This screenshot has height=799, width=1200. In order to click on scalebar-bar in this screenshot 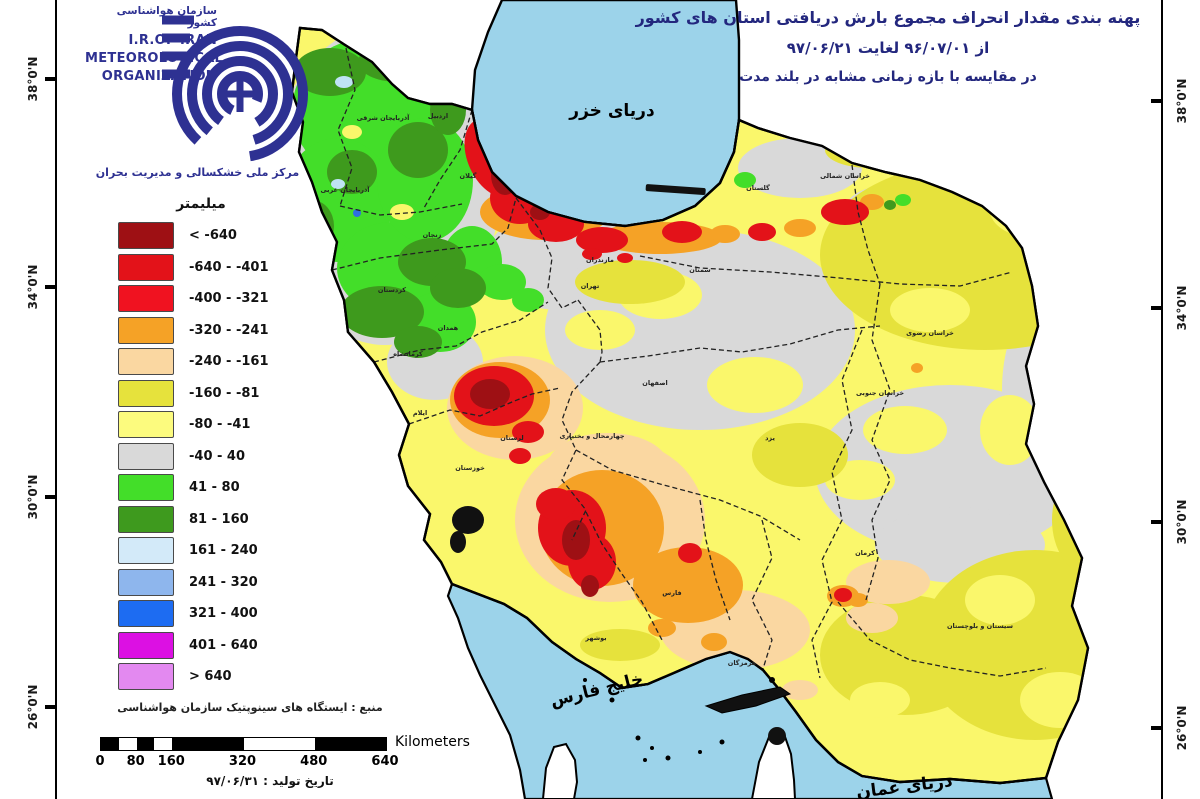, I will do `click(243, 744)`.